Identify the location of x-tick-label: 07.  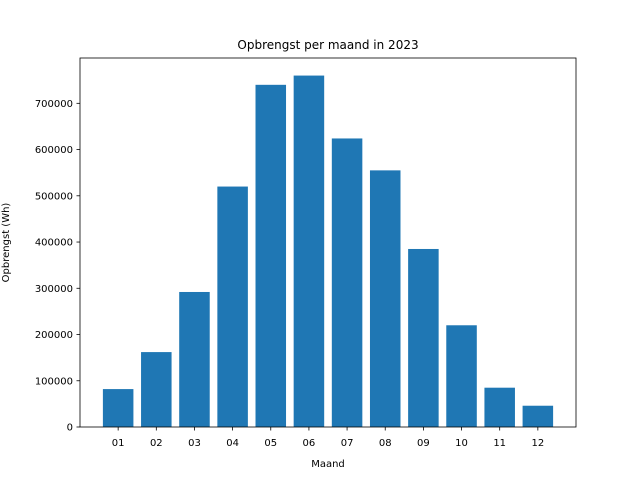
(347, 443).